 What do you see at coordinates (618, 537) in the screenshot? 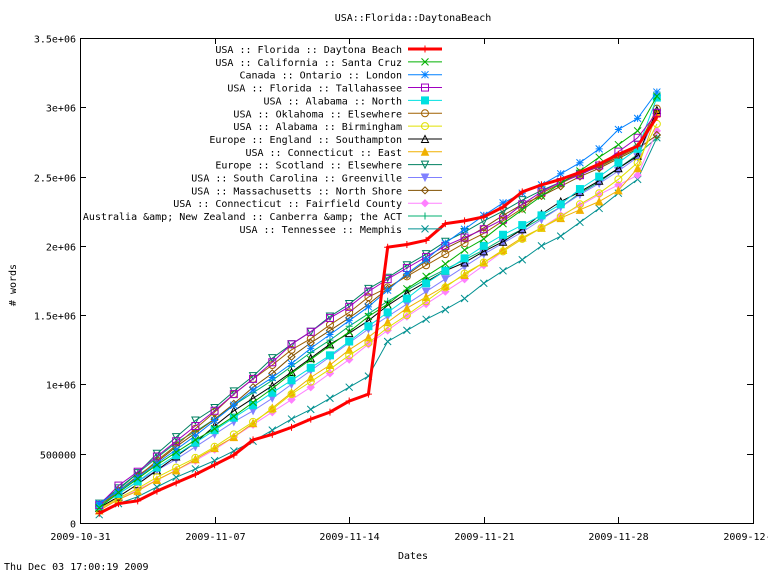
I see `x-tick-label: 2009-11-28` at bounding box center [618, 537].